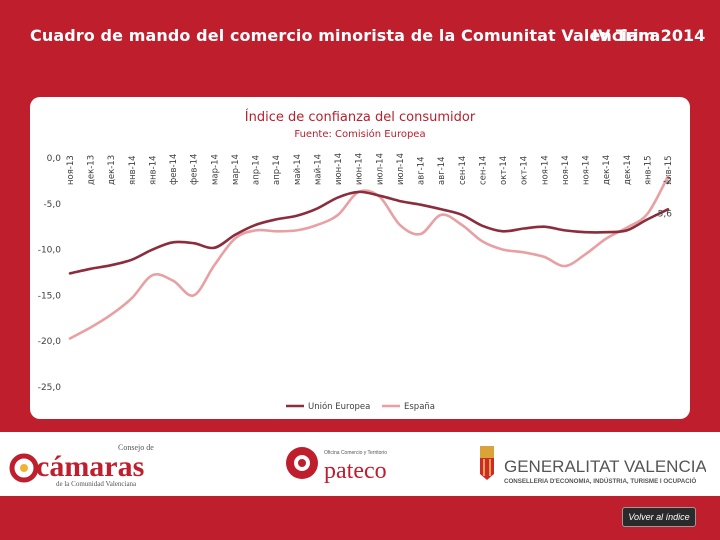 This screenshot has height=540, width=720. I want to click on generalitat-crest-top-icon, so click(487, 452).